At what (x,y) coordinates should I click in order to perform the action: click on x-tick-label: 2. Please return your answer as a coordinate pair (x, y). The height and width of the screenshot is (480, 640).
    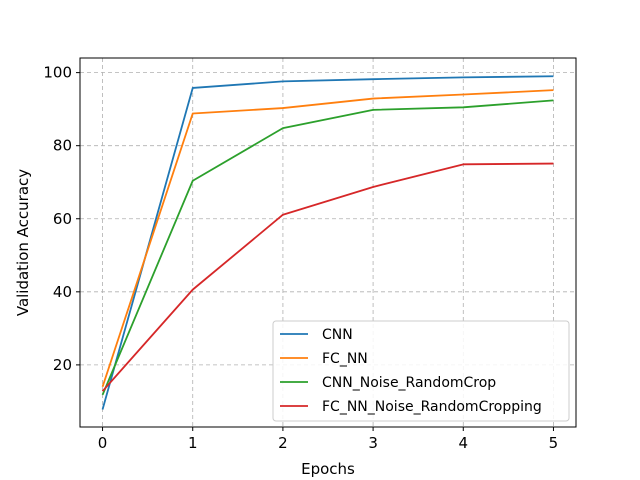
    Looking at the image, I should click on (283, 443).